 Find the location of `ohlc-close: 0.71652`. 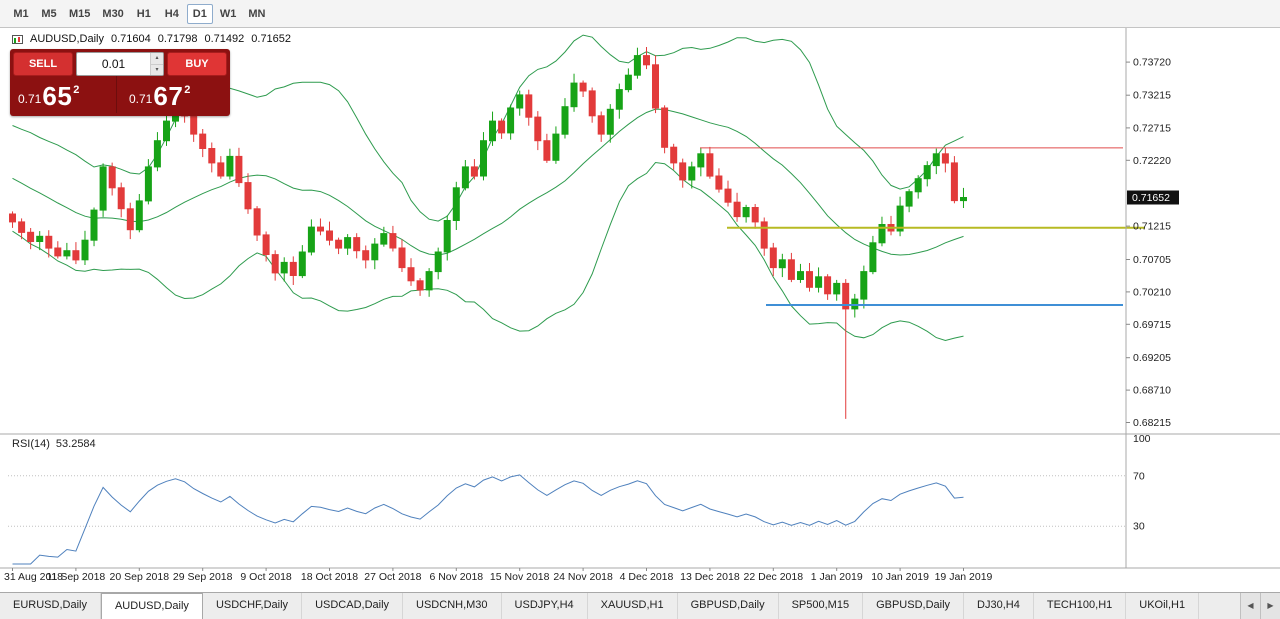

ohlc-close: 0.71652 is located at coordinates (271, 39).